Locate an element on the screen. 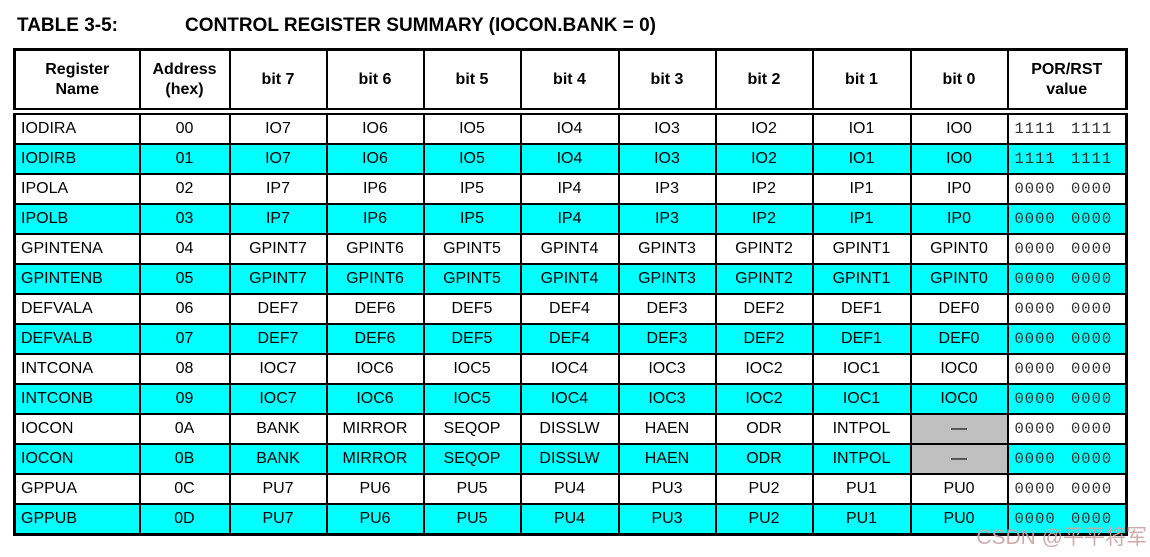 The image size is (1150, 557). col-header-bit3: bit 3 is located at coordinates (667, 81).